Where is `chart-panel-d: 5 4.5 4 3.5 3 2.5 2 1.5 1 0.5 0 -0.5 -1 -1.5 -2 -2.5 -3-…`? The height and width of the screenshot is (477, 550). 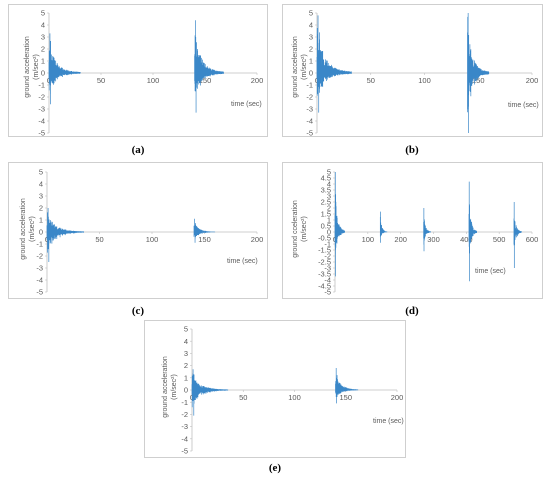
chart-panel-d: 5 4.5 4 3.5 3 2.5 2 1.5 1 0.5 0 -0.5 -1 -1.5 -2 -2.5 -3-… is located at coordinates (412, 230).